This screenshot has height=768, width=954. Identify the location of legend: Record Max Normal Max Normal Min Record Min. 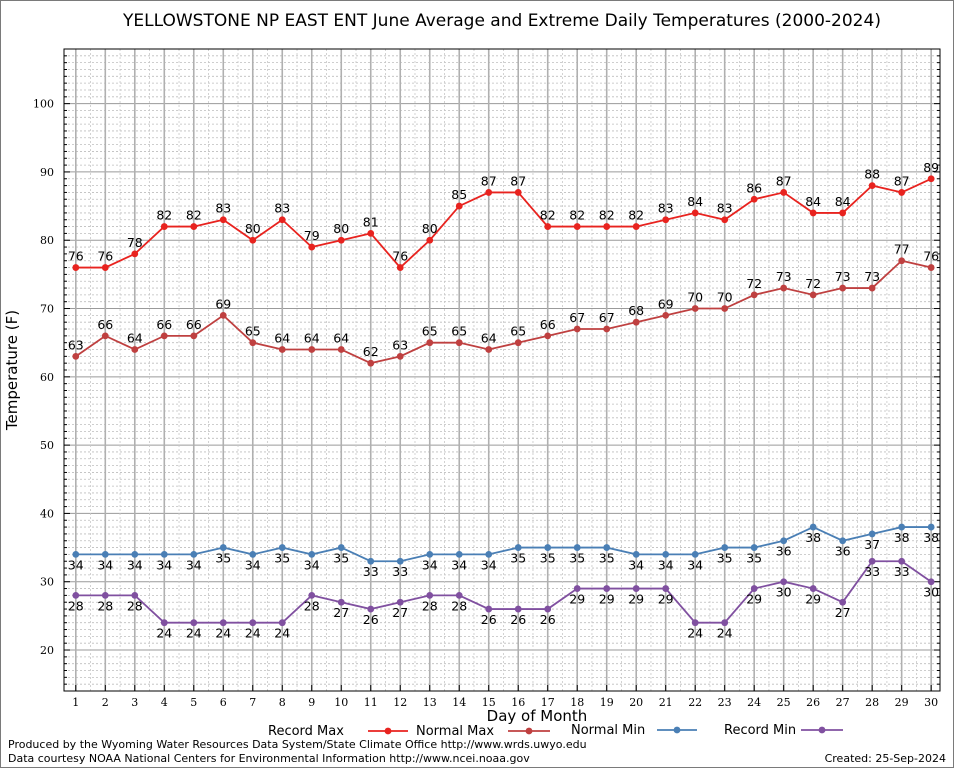
(555, 731).